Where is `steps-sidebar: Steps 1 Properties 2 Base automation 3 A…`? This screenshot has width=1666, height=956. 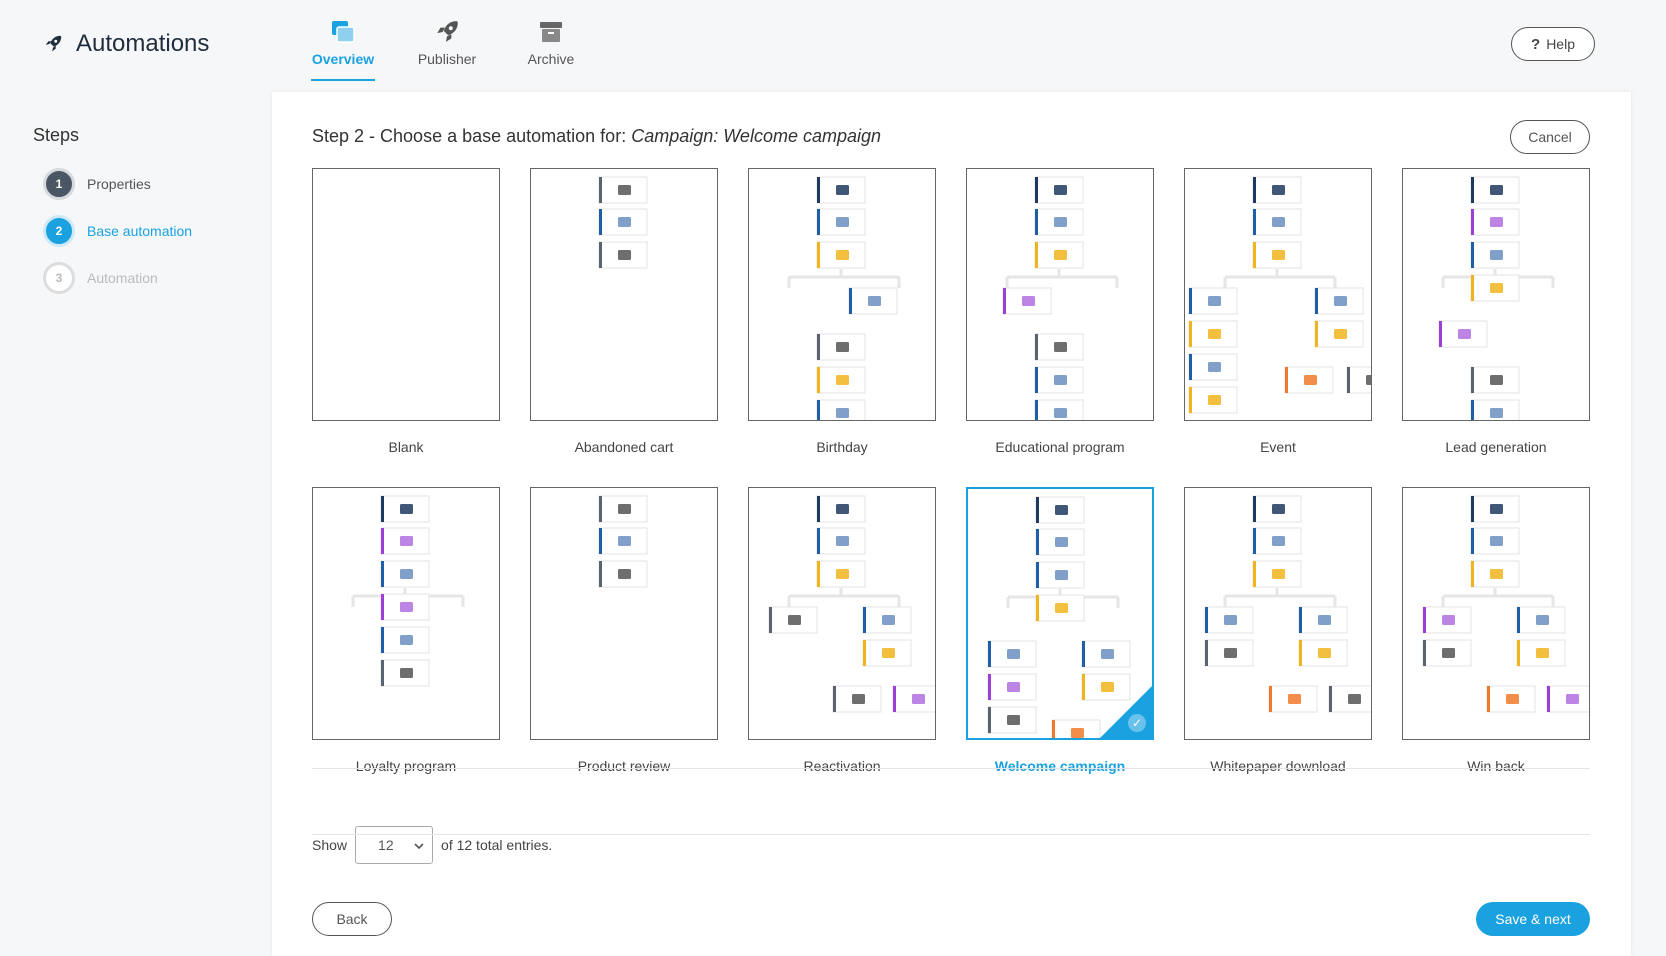
steps-sidebar: Steps 1 Properties 2 Base automation 3 A… is located at coordinates (135, 523).